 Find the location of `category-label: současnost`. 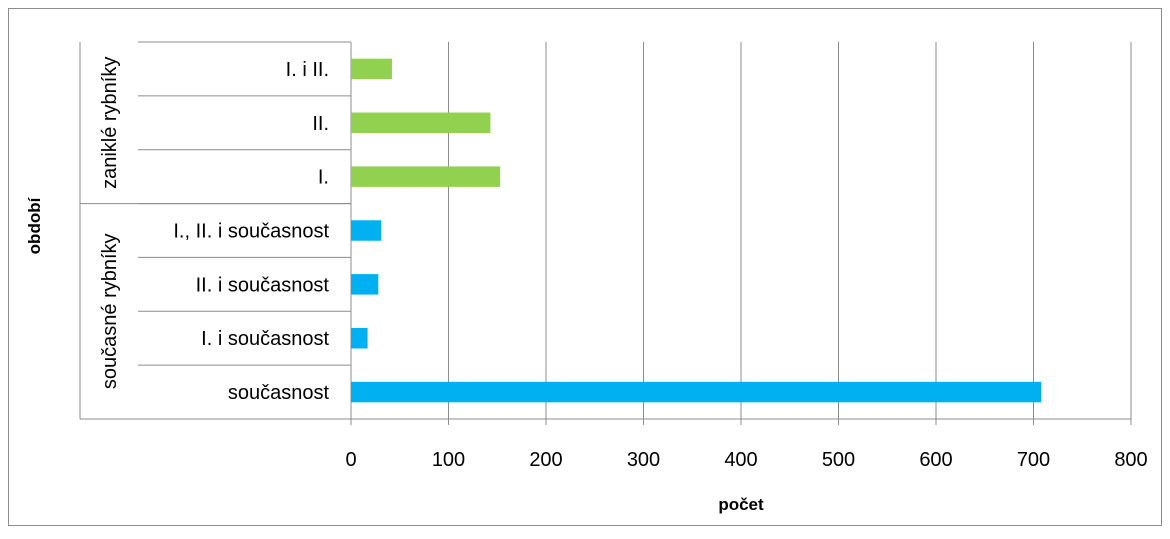

category-label: současnost is located at coordinates (279, 393).